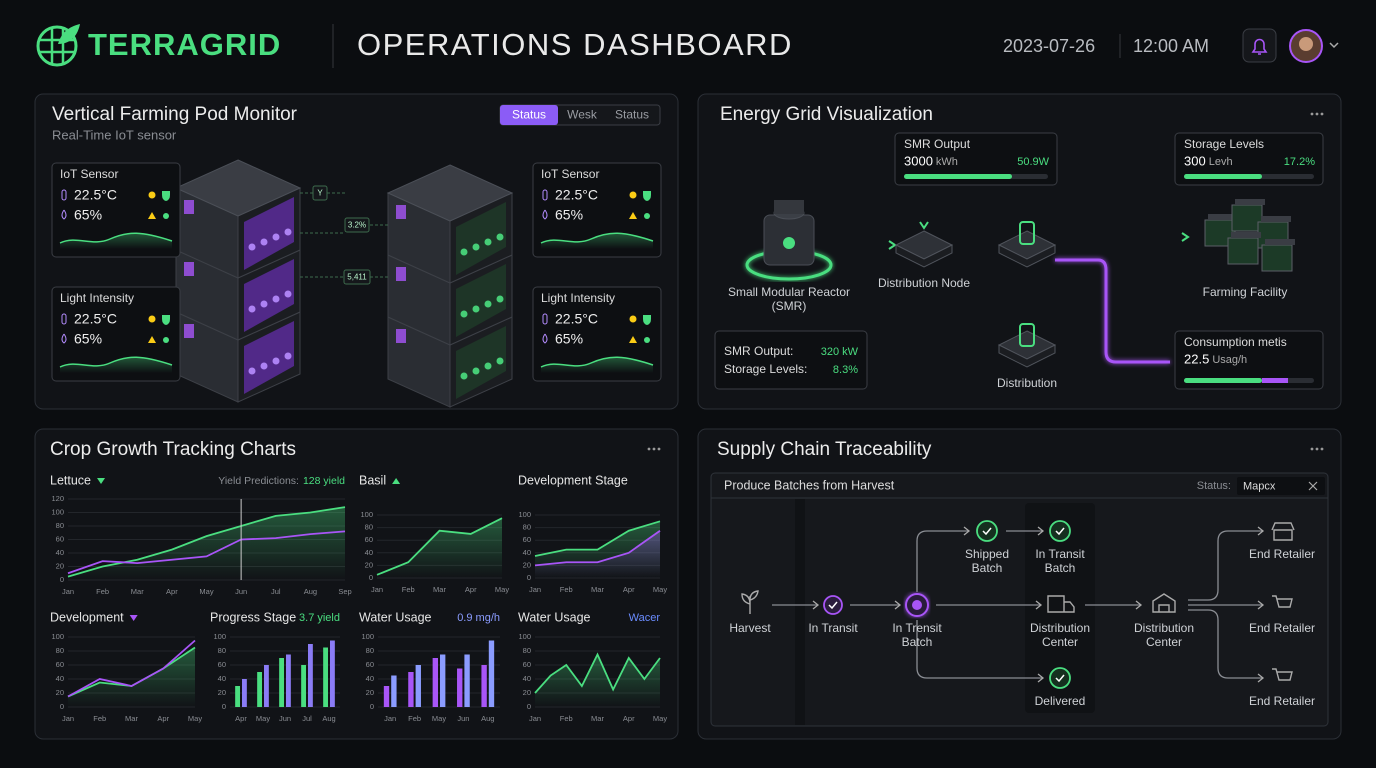 The image size is (1376, 768). I want to click on truck-icon, so click(1061, 604).